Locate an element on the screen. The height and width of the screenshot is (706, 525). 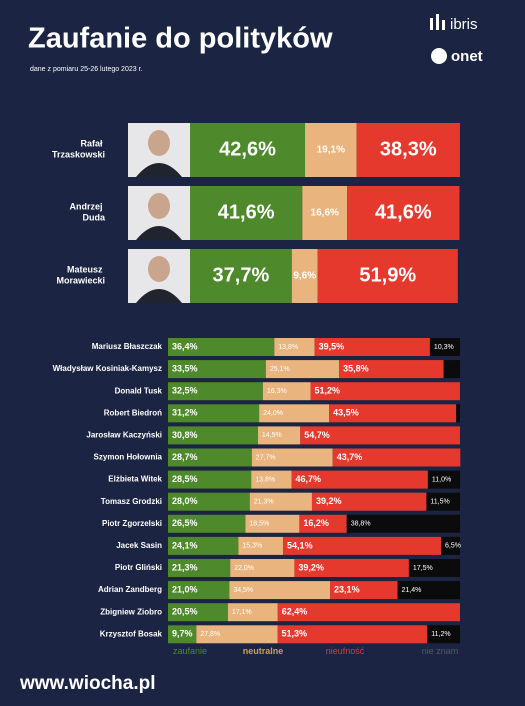
value-label: 15,3% is located at coordinates (252, 546).